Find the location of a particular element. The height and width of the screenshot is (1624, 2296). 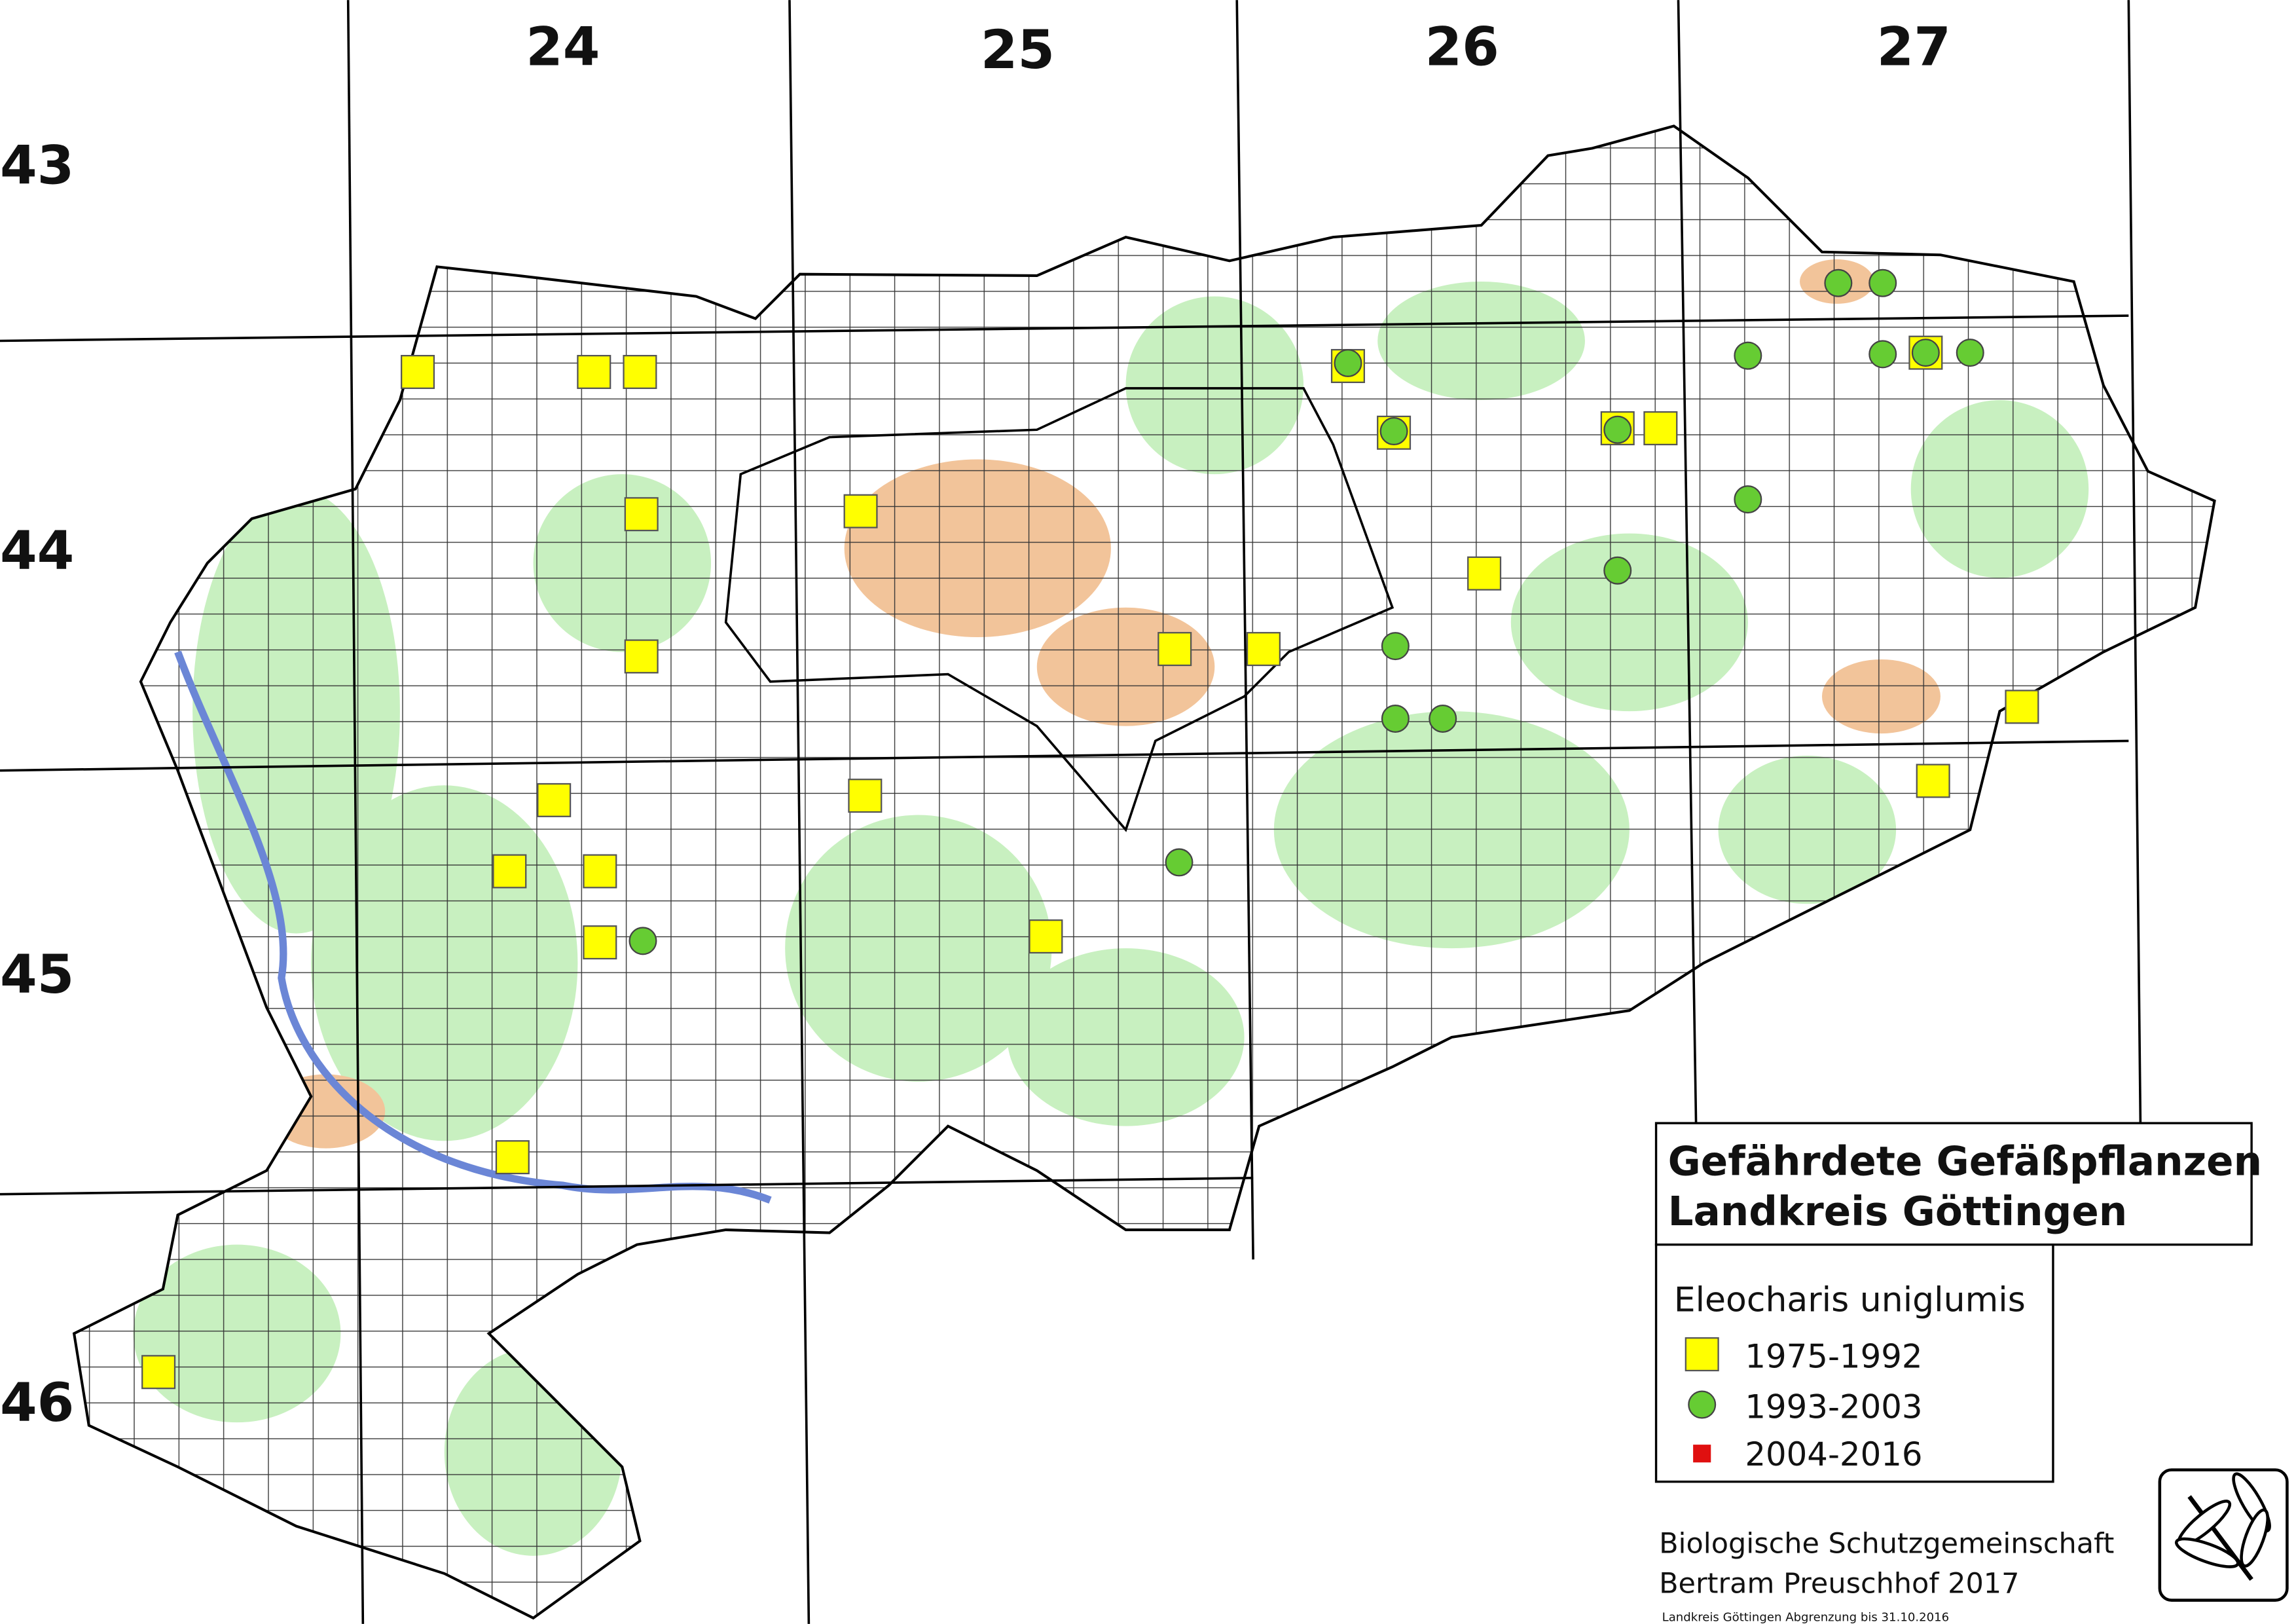

city-border is located at coordinates (1059, 609).